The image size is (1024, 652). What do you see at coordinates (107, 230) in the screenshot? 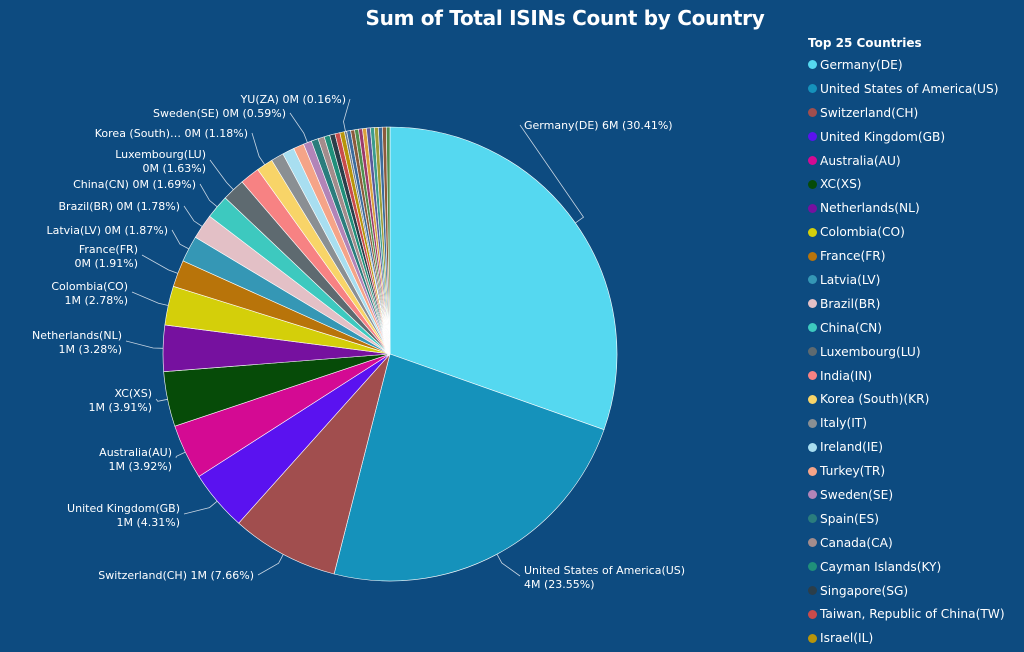
I see `slice-label-latvia-lv: Latvia(LV) 0M (1.87%)` at bounding box center [107, 230].